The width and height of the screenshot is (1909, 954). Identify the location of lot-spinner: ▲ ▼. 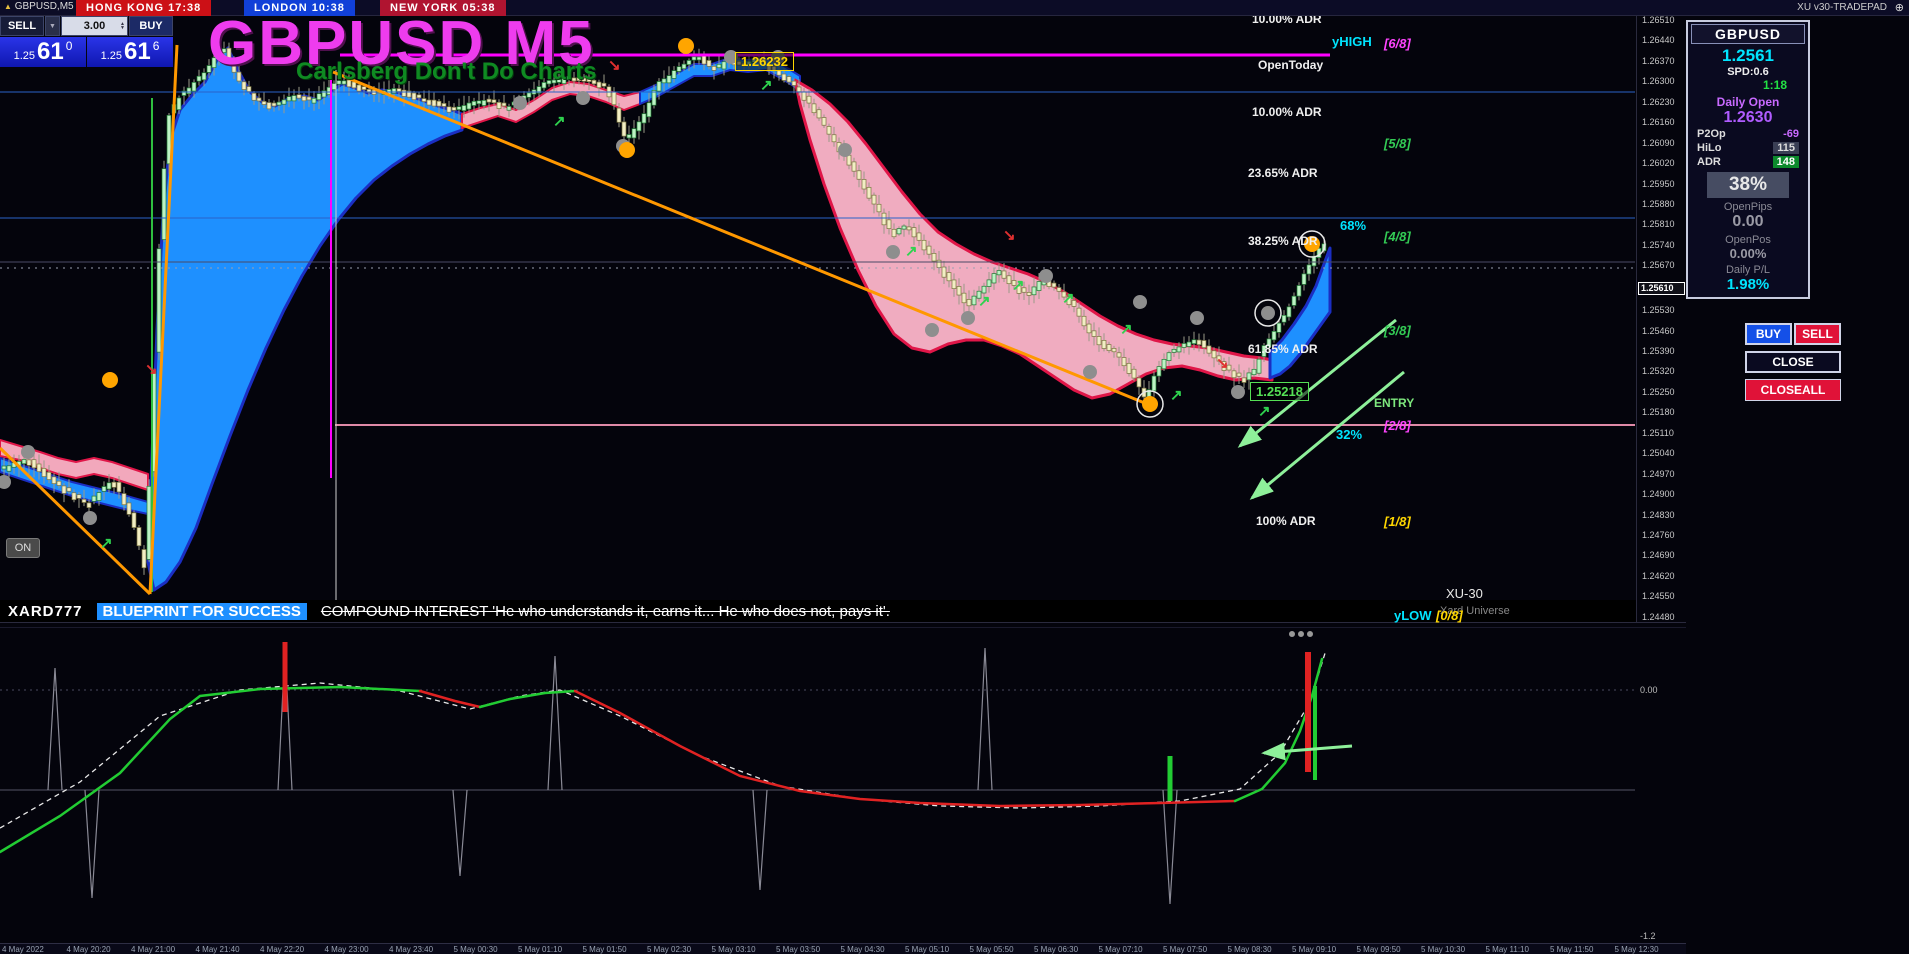
(122, 26).